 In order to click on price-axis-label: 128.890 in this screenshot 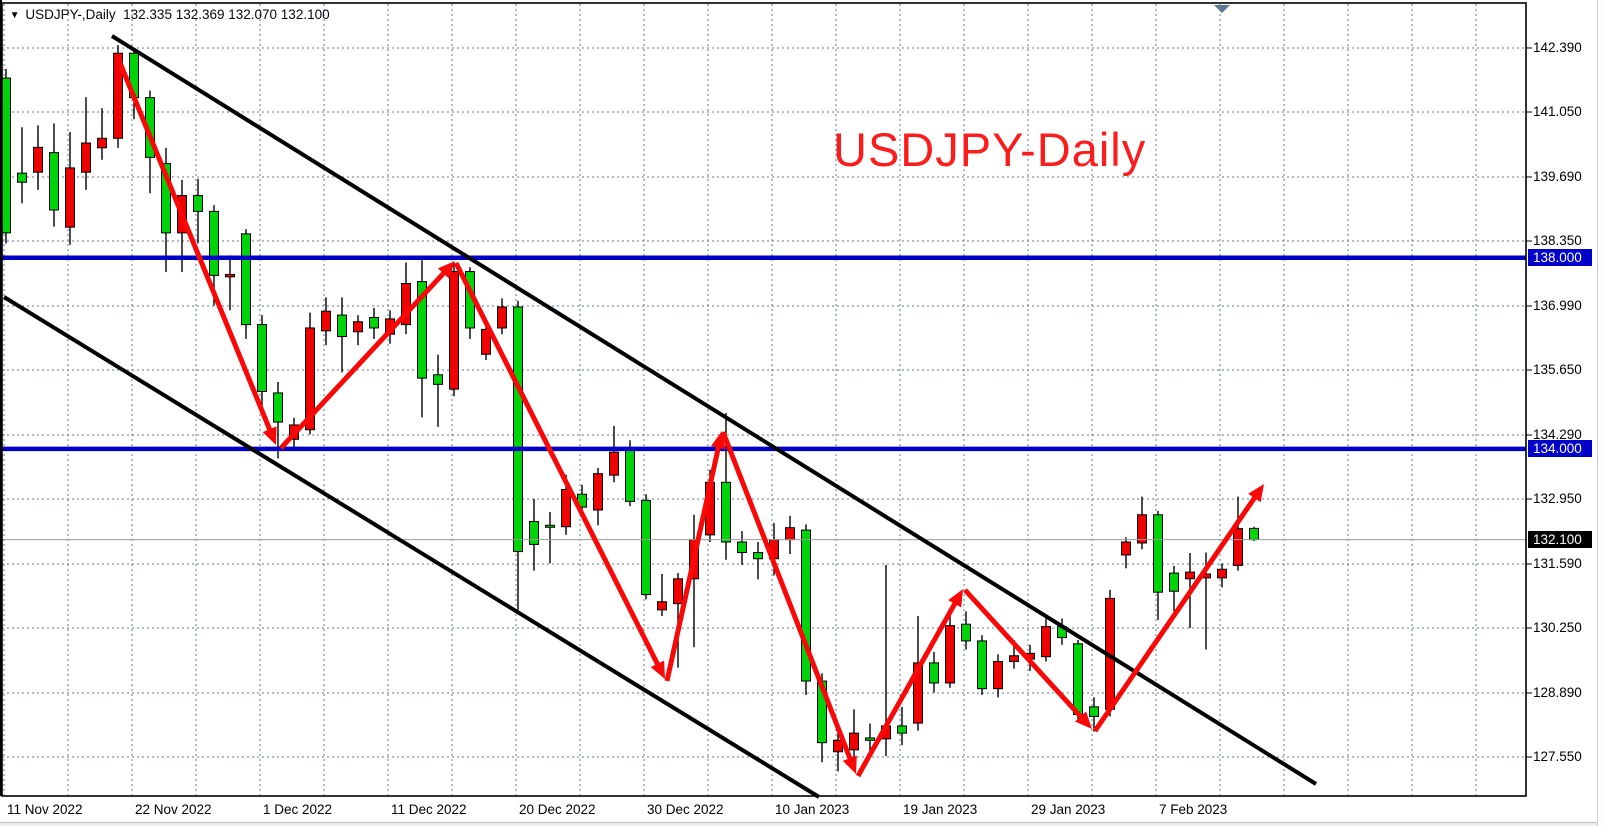, I will do `click(1557, 692)`.